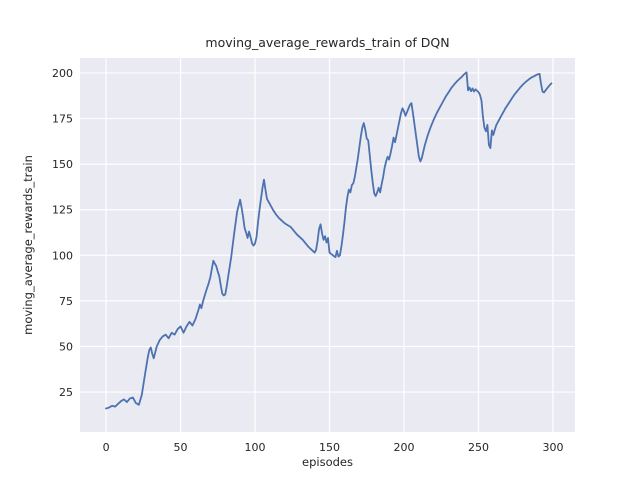 The image size is (640, 480). I want to click on x-tick-label: 150, so click(329, 447).